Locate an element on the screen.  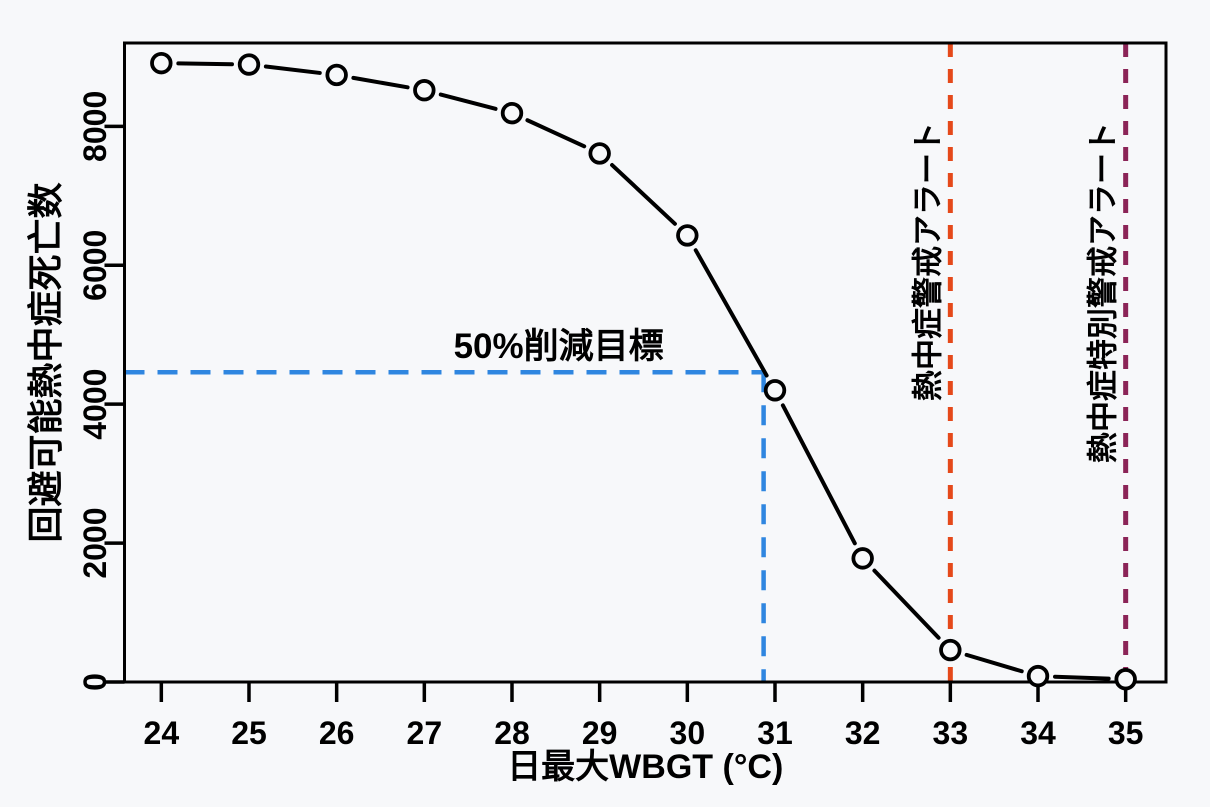
alert-lines is located at coordinates (1038, 362).